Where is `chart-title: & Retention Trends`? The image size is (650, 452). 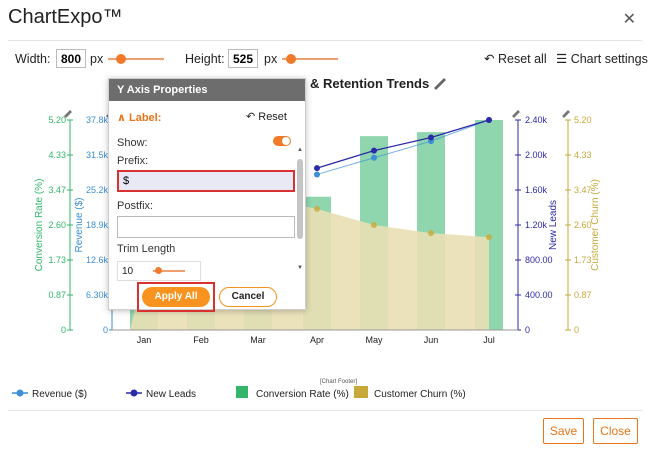 chart-title: & Retention Trends is located at coordinates (369, 83).